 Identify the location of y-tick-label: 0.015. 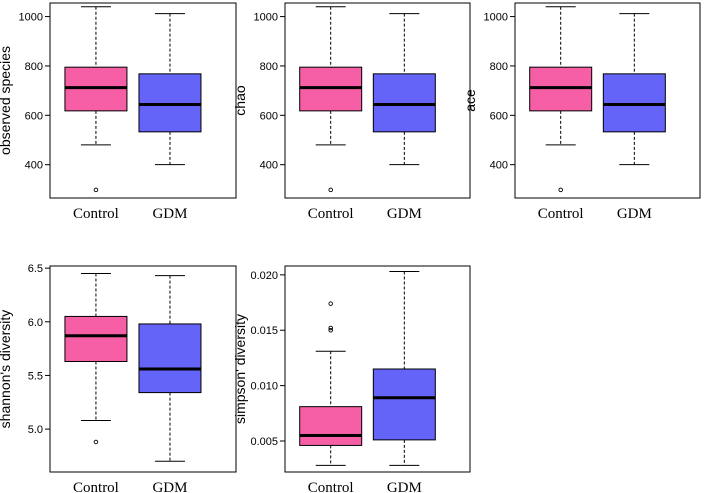
(264, 331).